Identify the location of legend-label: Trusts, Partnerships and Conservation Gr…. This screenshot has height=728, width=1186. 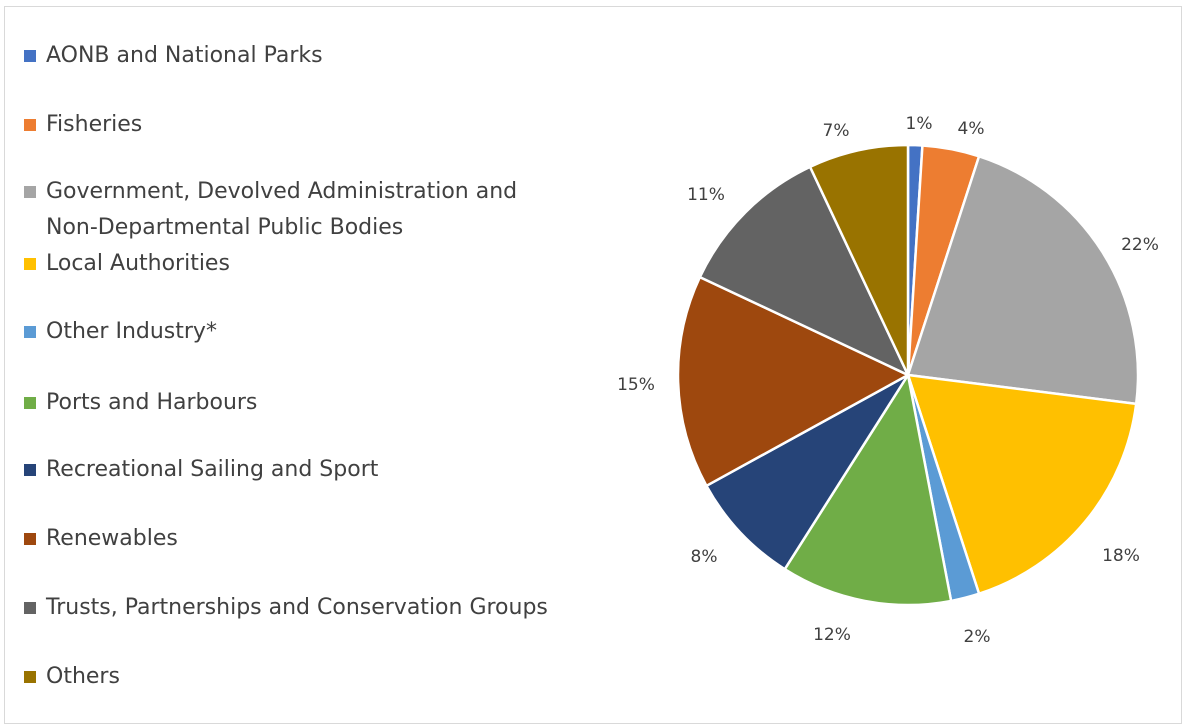
(297, 607).